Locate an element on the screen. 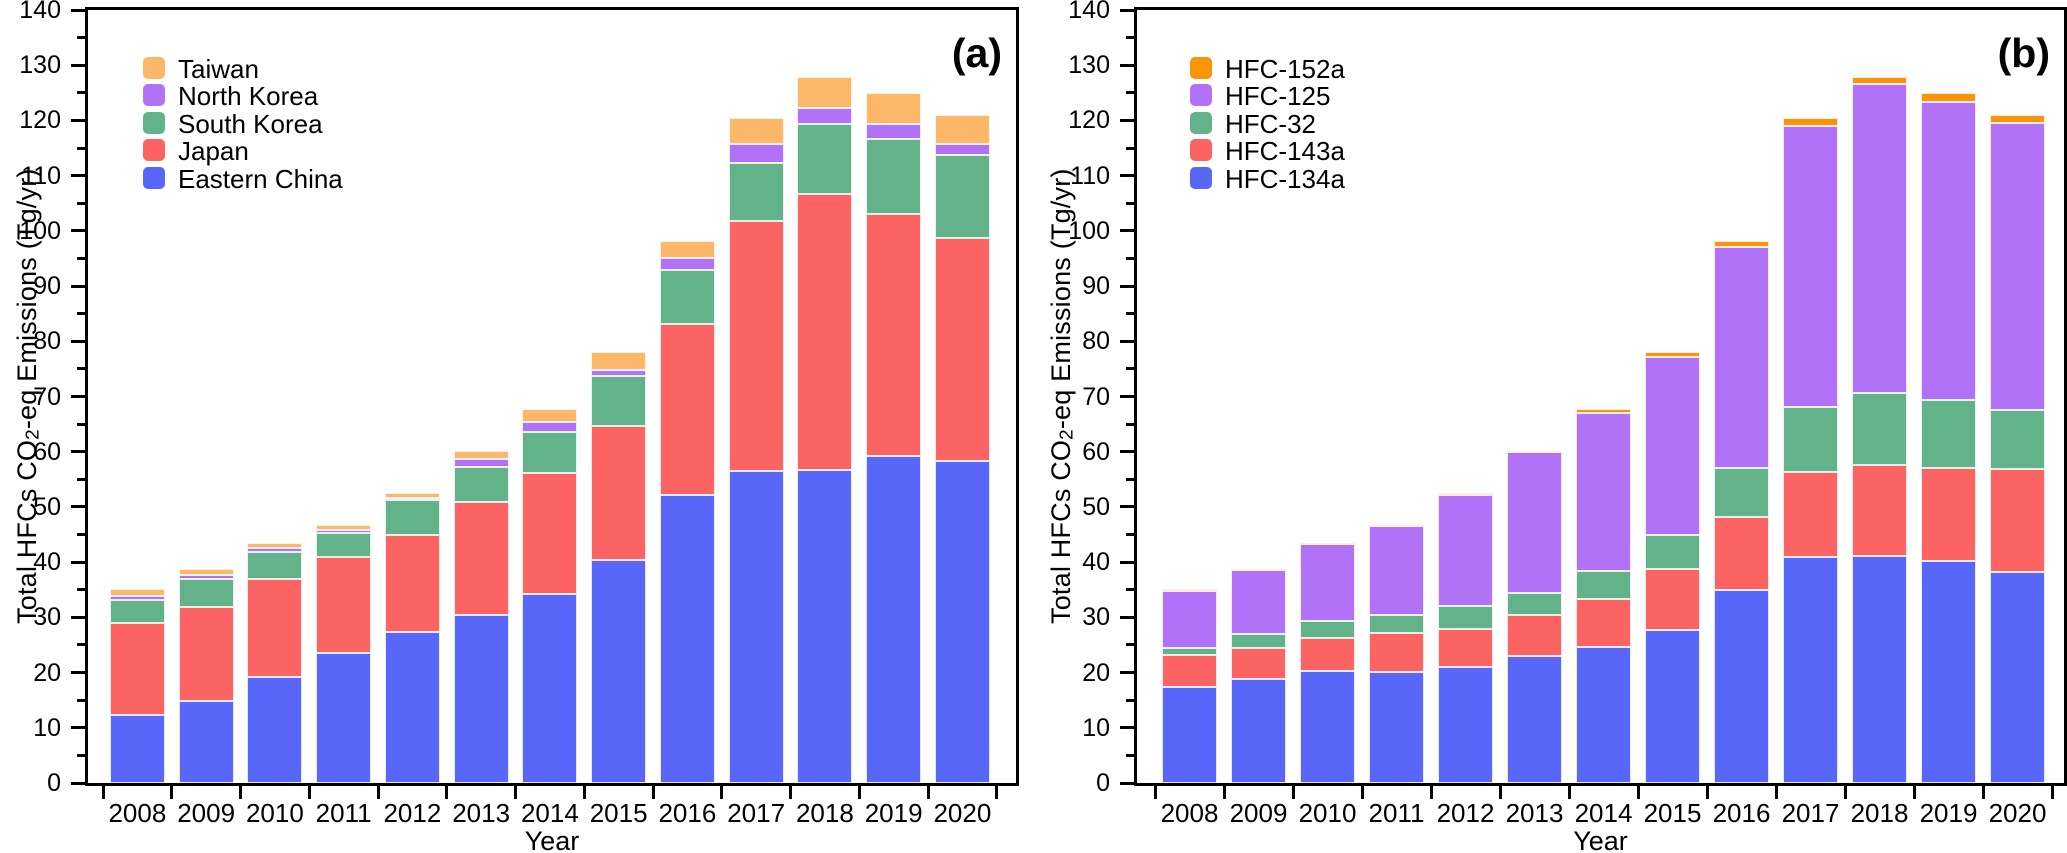  x-tick-label: 2020 is located at coordinates (962, 813).